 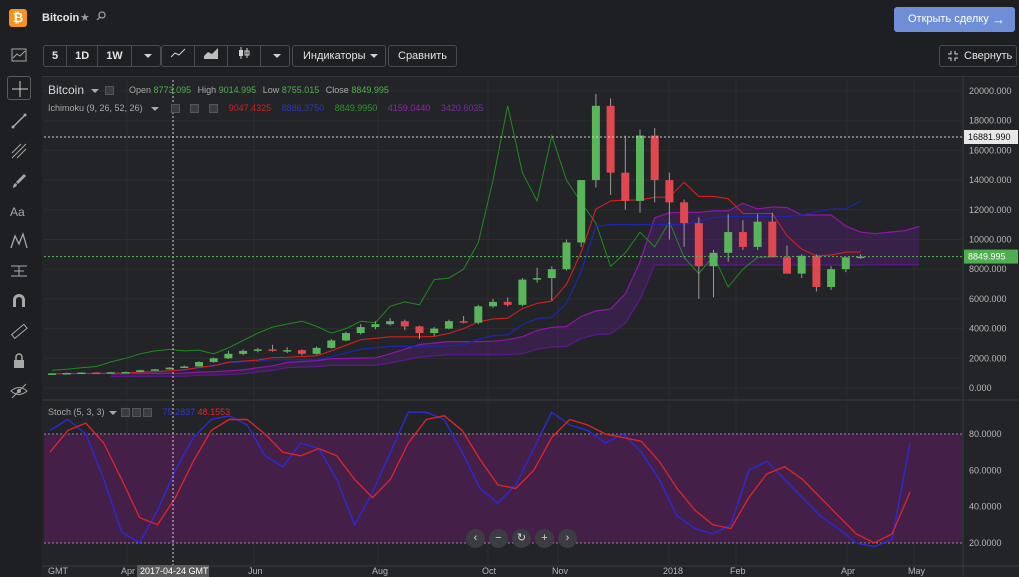 I want to click on candlestick-icon, so click(x=244, y=53).